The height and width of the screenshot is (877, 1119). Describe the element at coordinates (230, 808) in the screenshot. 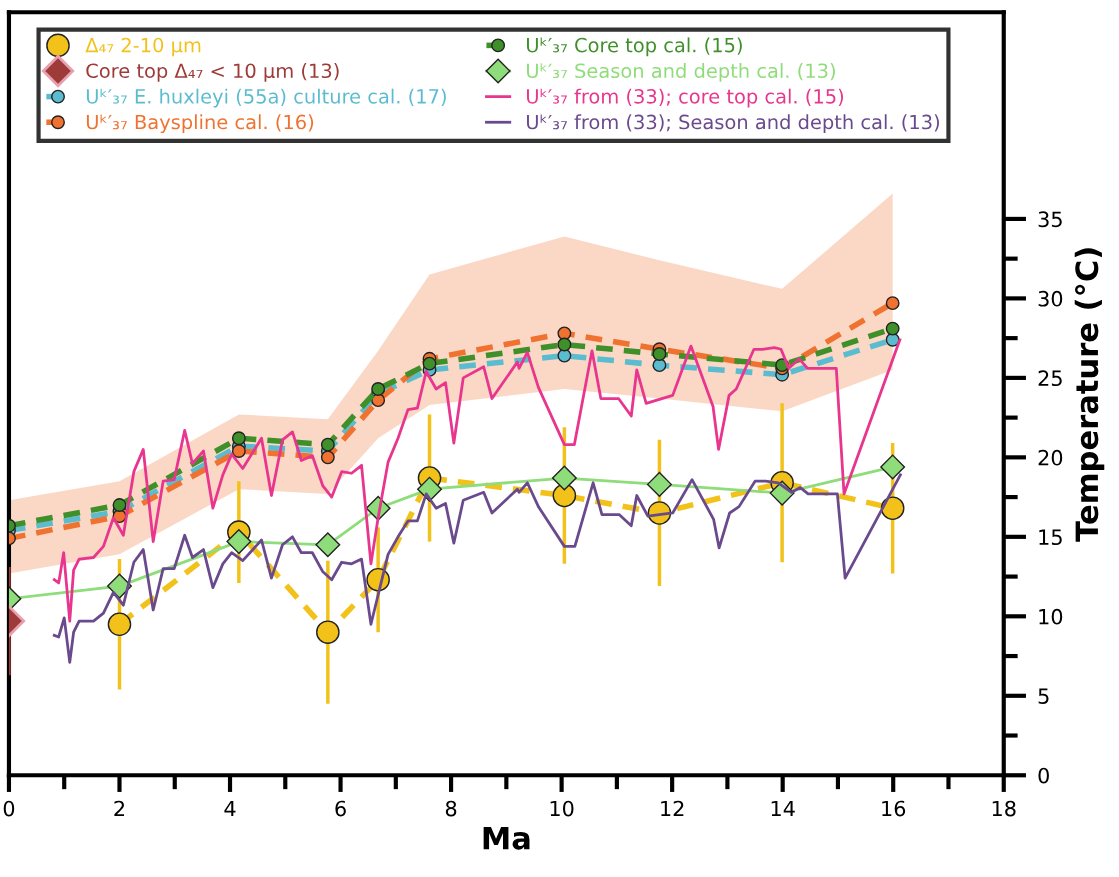

I see `x-tick-label: 4` at that location.